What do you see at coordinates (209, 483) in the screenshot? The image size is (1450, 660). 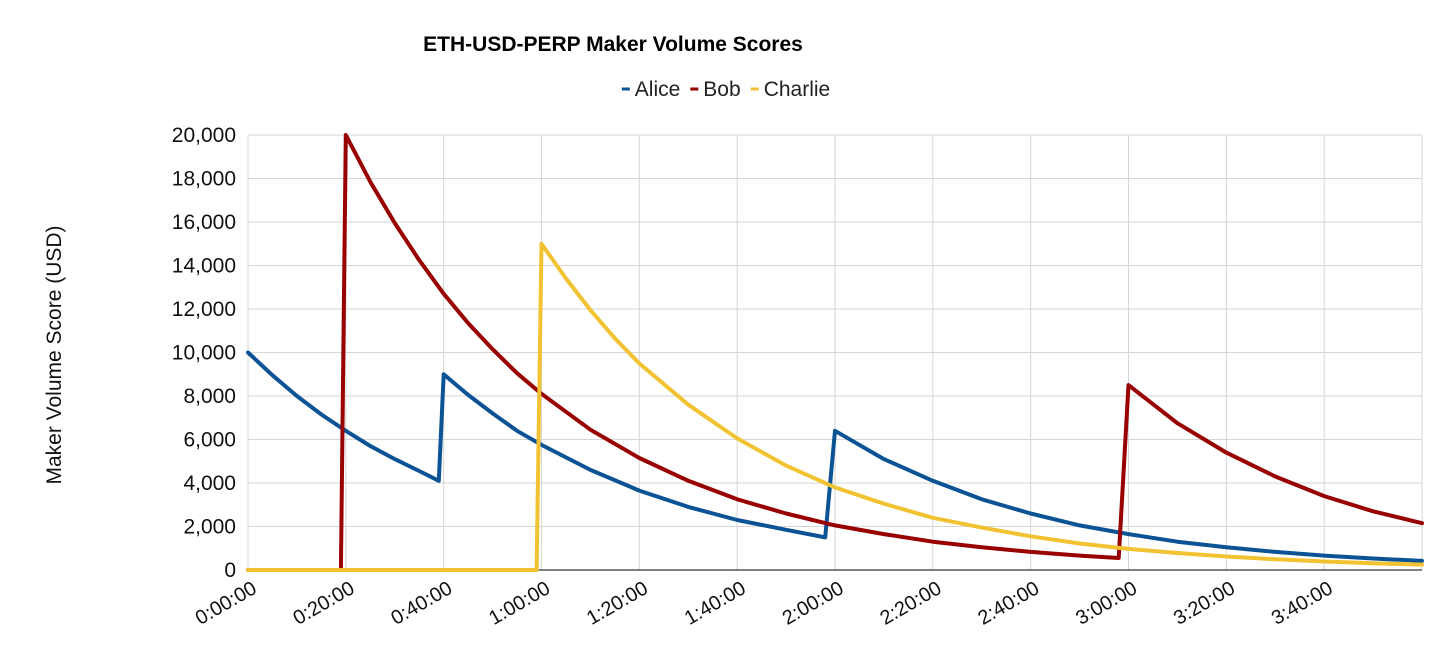 I see `y-tick-label: 4,000` at bounding box center [209, 483].